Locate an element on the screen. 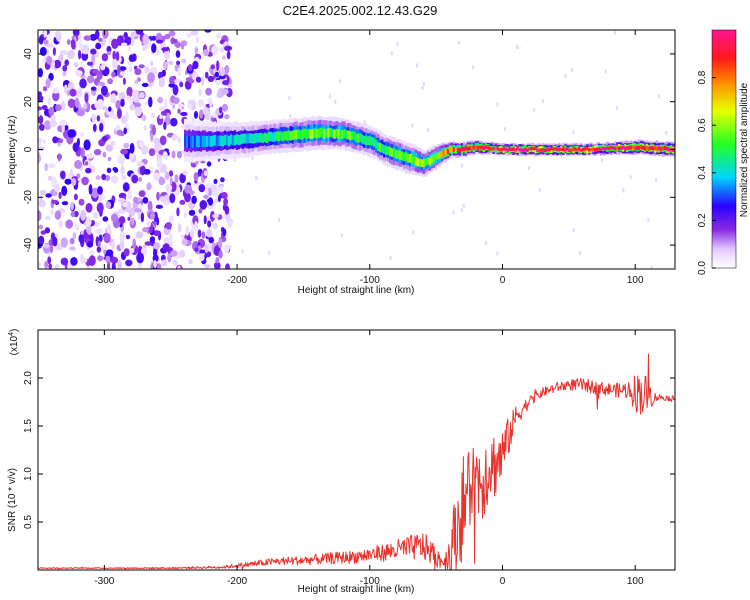  y-tick-label: 1.5 is located at coordinates (28, 426).